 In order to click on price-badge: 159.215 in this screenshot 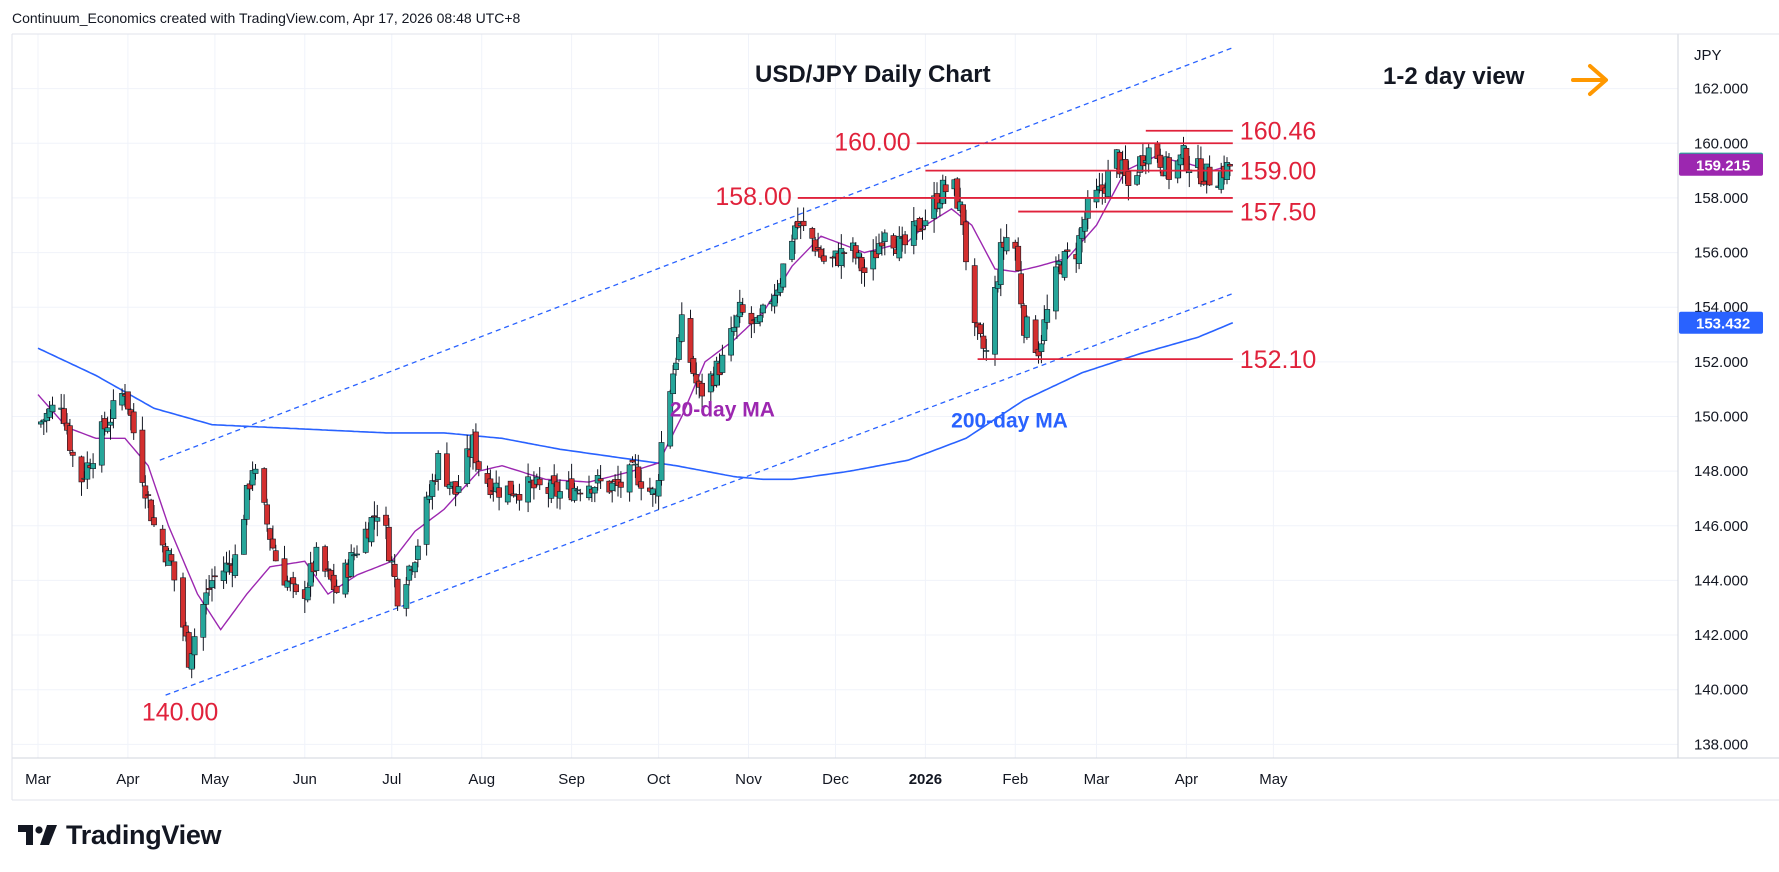, I will do `click(1721, 164)`.